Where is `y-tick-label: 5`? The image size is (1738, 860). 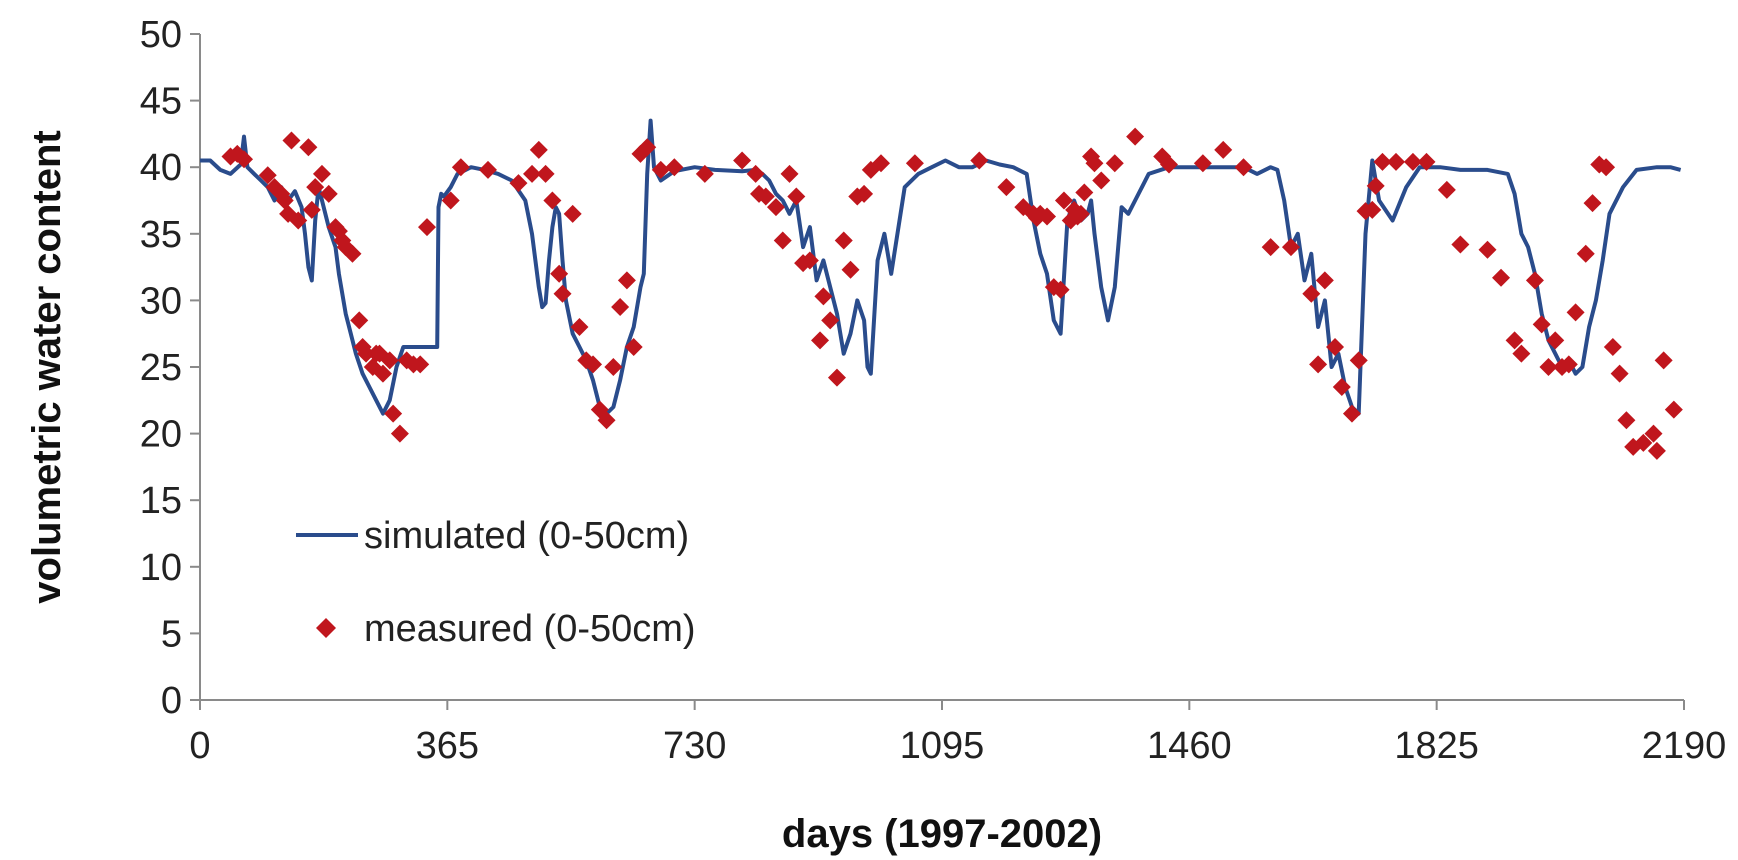 y-tick-label: 5 is located at coordinates (171, 634).